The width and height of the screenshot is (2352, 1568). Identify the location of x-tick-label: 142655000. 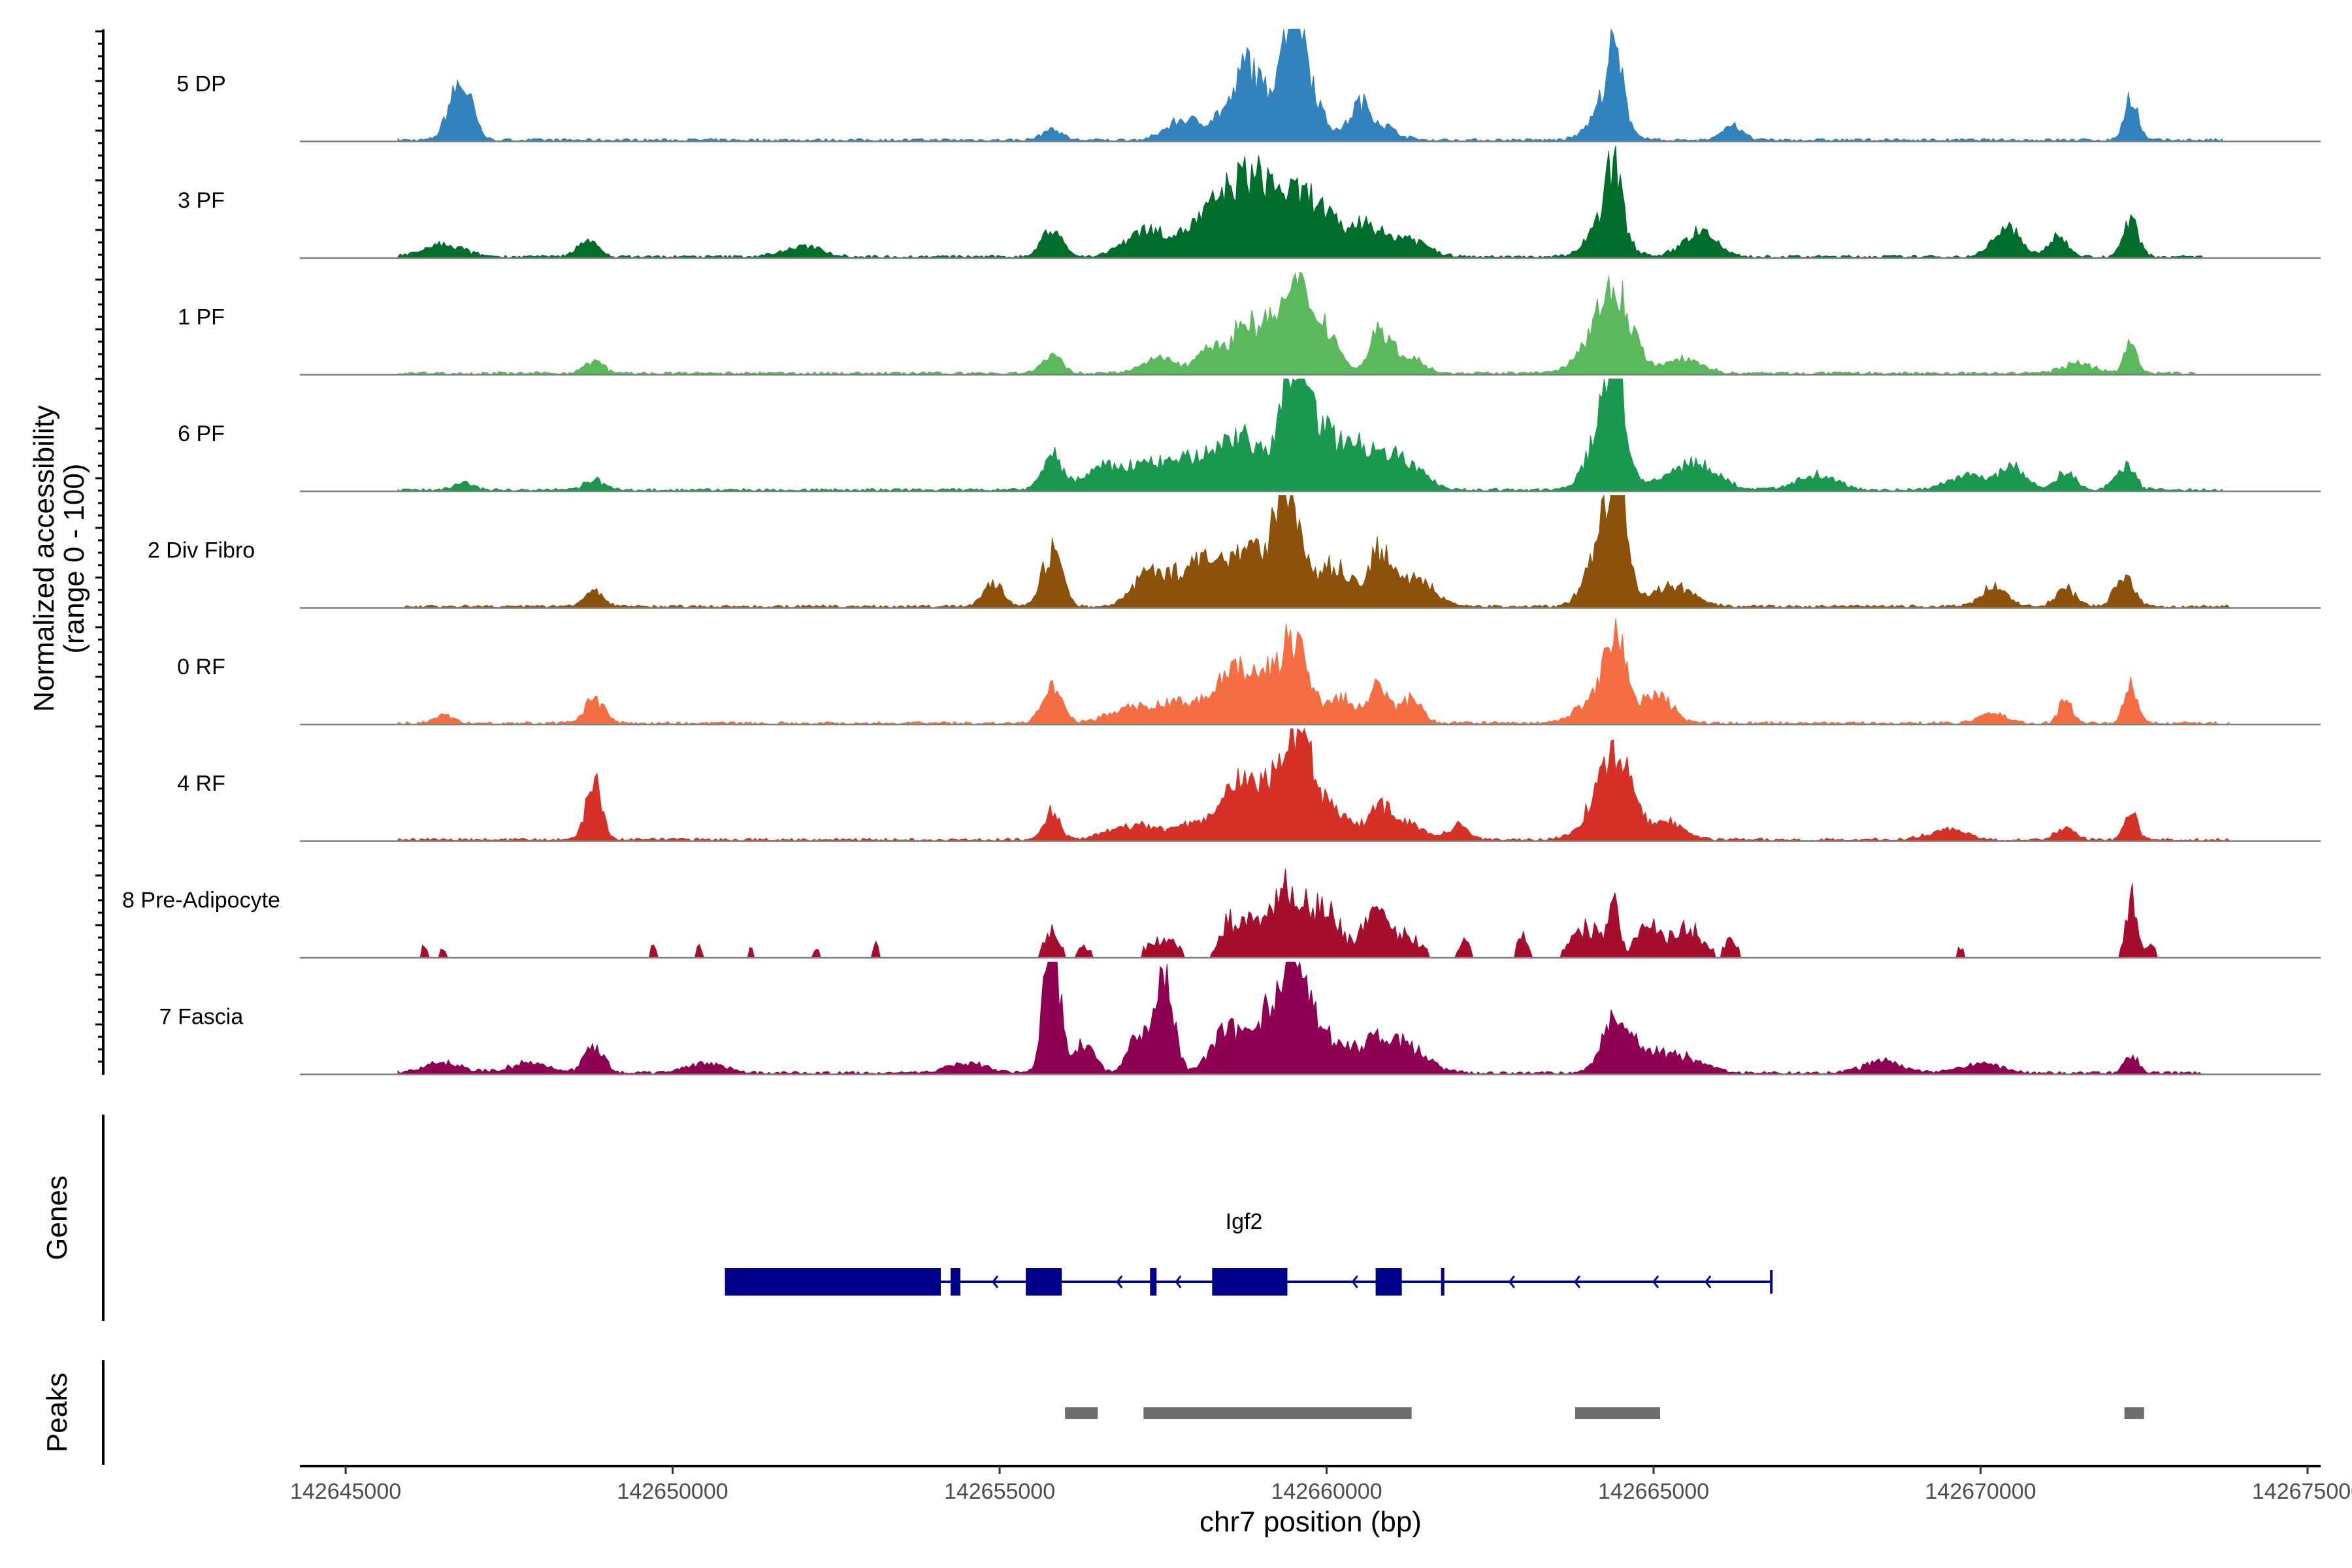
(999, 1491).